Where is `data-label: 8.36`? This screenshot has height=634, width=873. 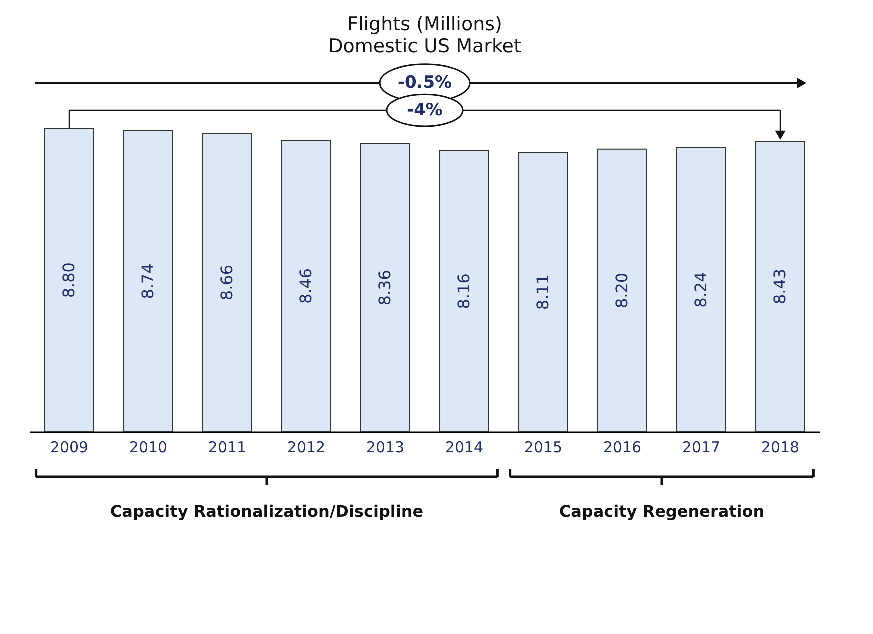
data-label: 8.36 is located at coordinates (385, 288).